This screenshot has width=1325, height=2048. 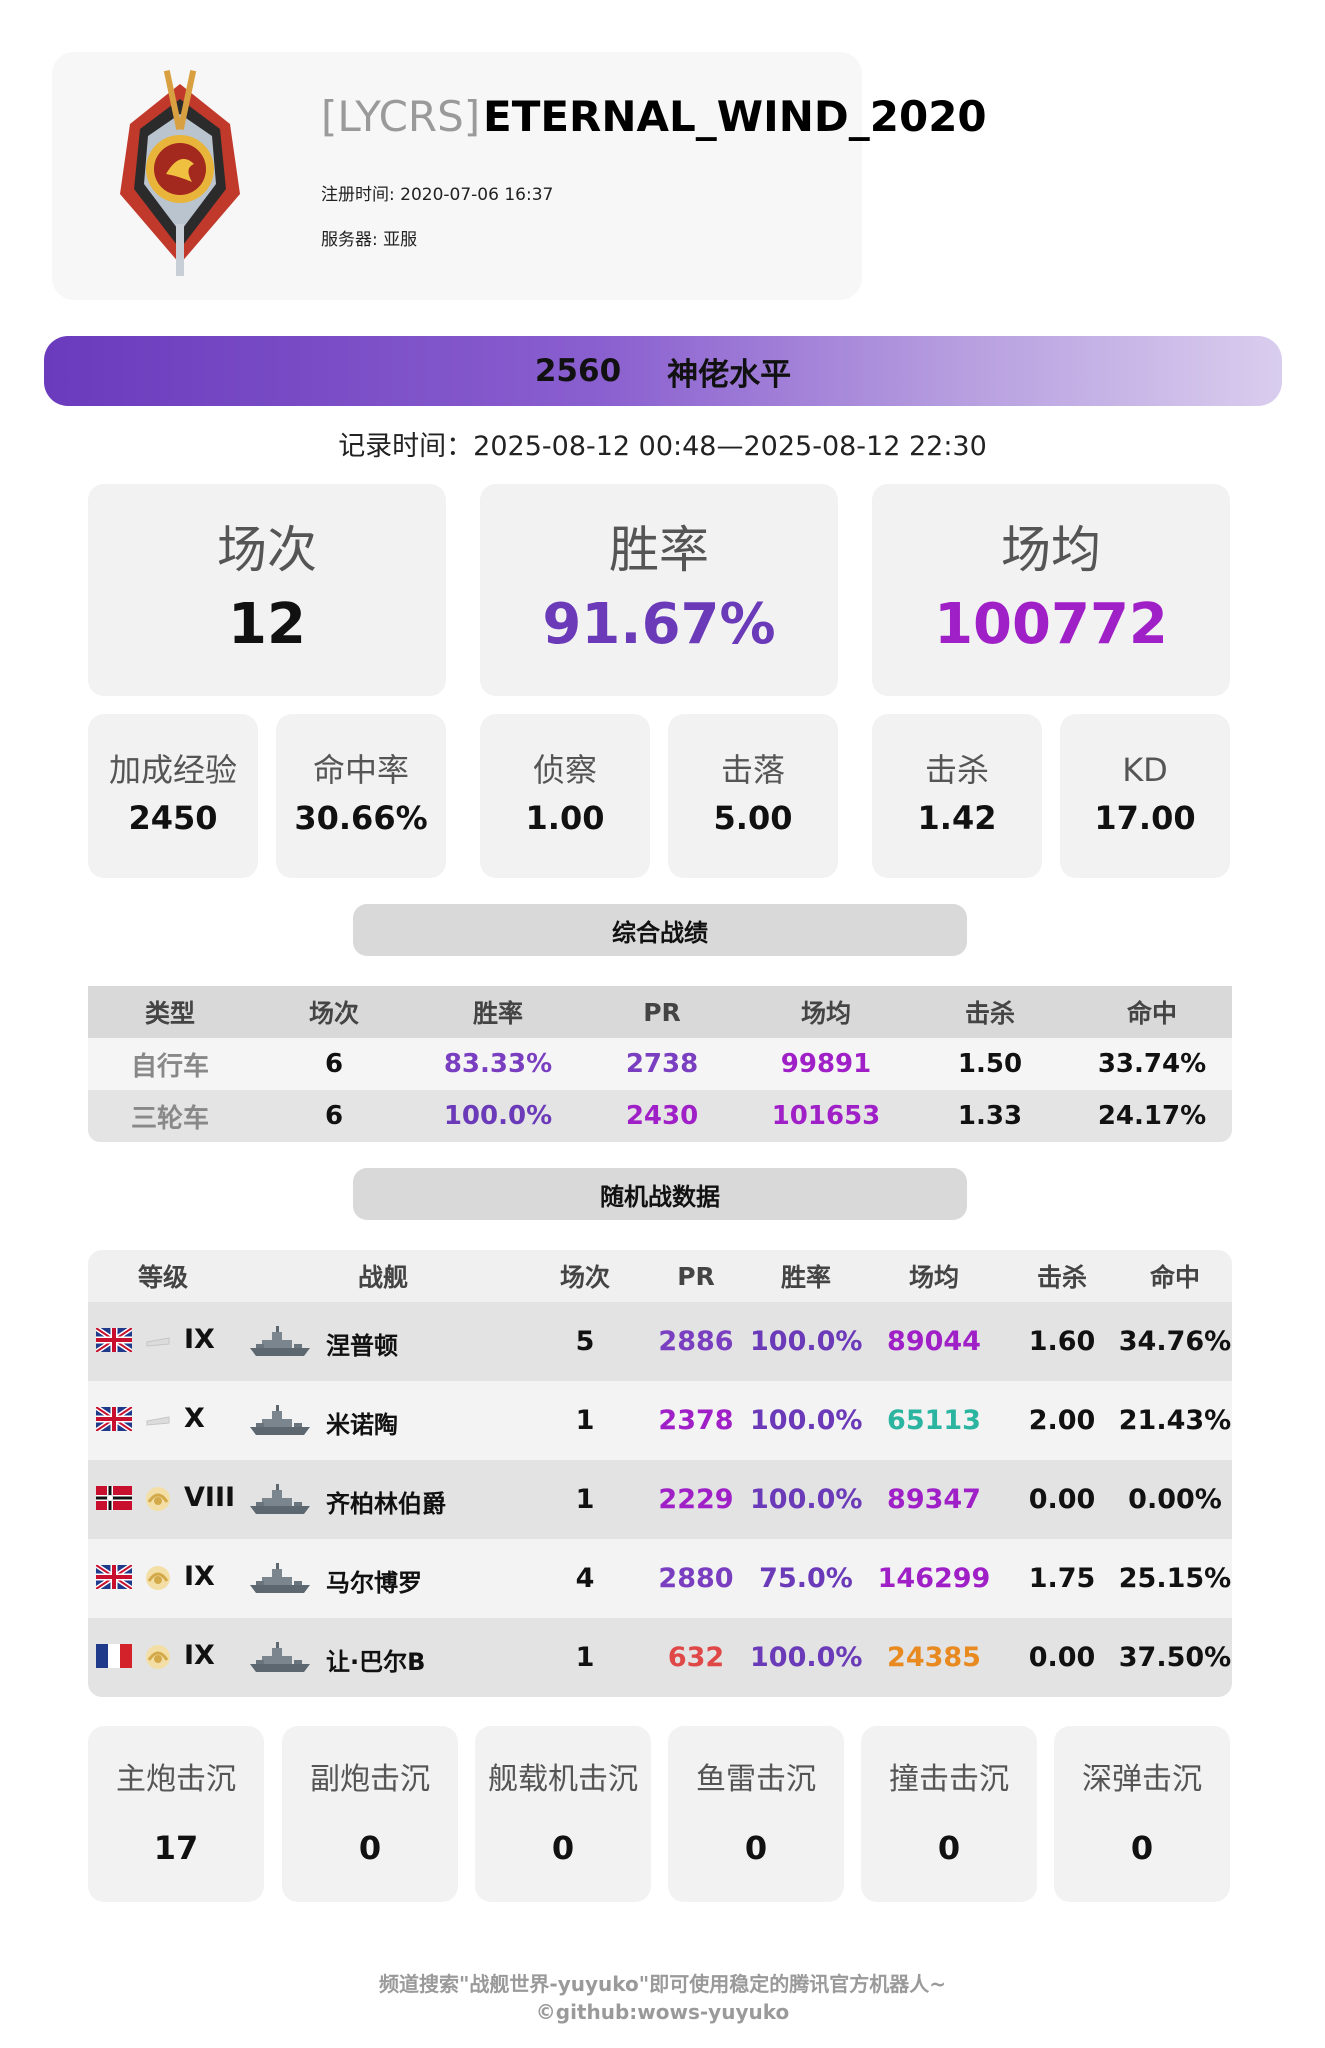 I want to click on record-time: 记录时间：2025-08-12 00:48—2025-08-12 22:30, so click(x=662, y=446).